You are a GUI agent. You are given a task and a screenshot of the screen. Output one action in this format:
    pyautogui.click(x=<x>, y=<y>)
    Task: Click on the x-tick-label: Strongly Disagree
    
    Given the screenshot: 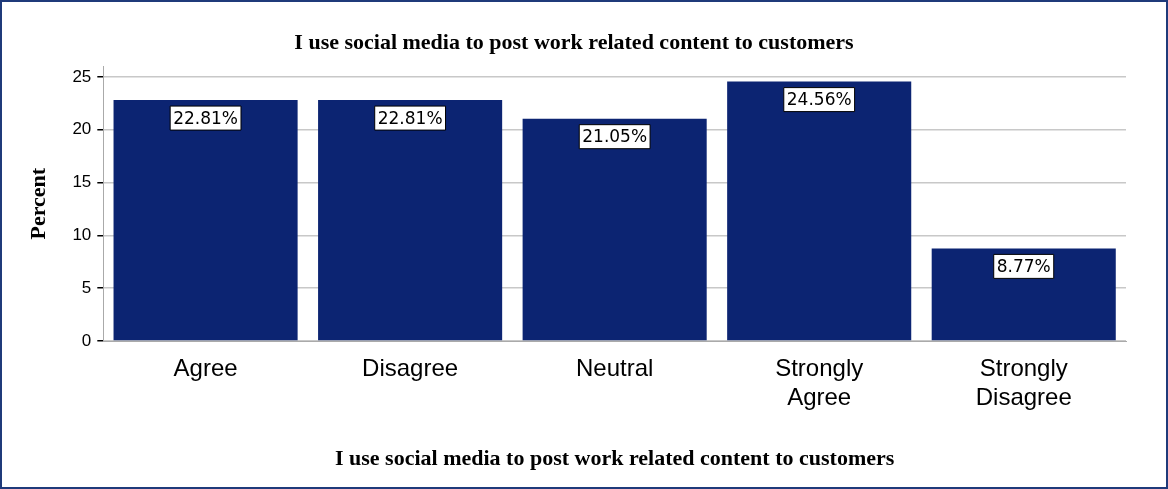 What is the action you would take?
    pyautogui.click(x=1023, y=382)
    